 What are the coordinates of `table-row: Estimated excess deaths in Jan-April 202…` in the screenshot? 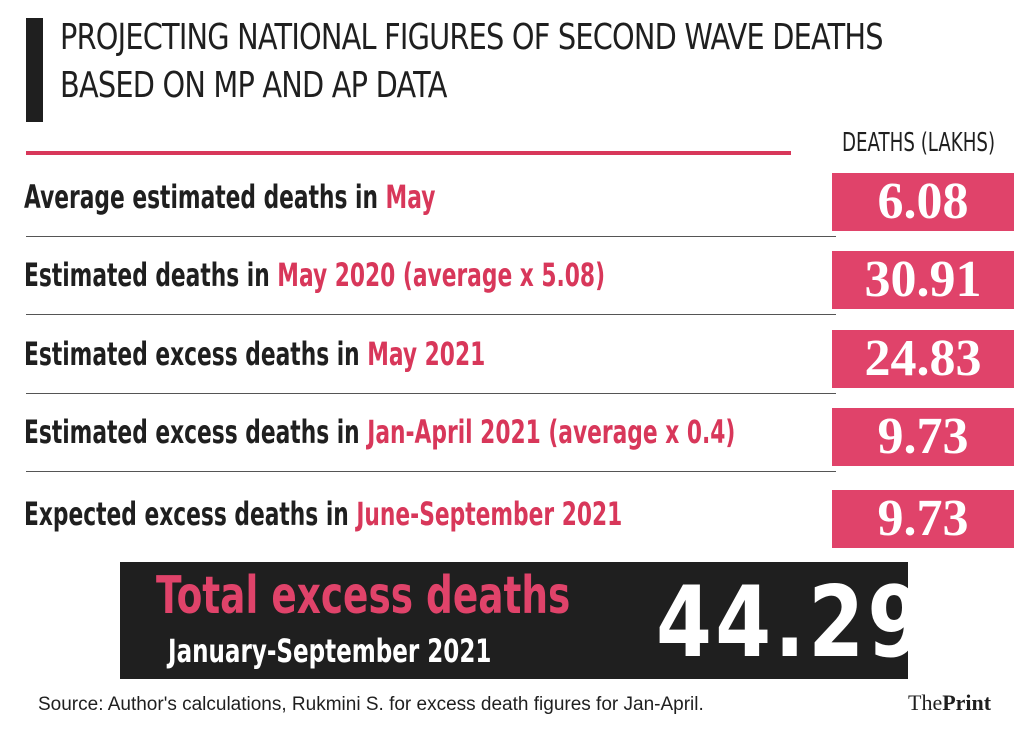 It's located at (514, 439).